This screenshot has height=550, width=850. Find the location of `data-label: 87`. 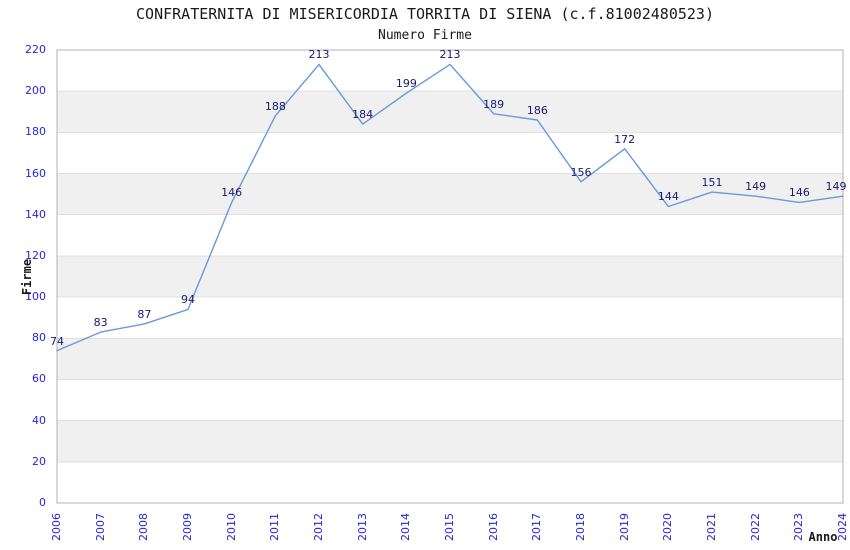

data-label: 87 is located at coordinates (144, 314).